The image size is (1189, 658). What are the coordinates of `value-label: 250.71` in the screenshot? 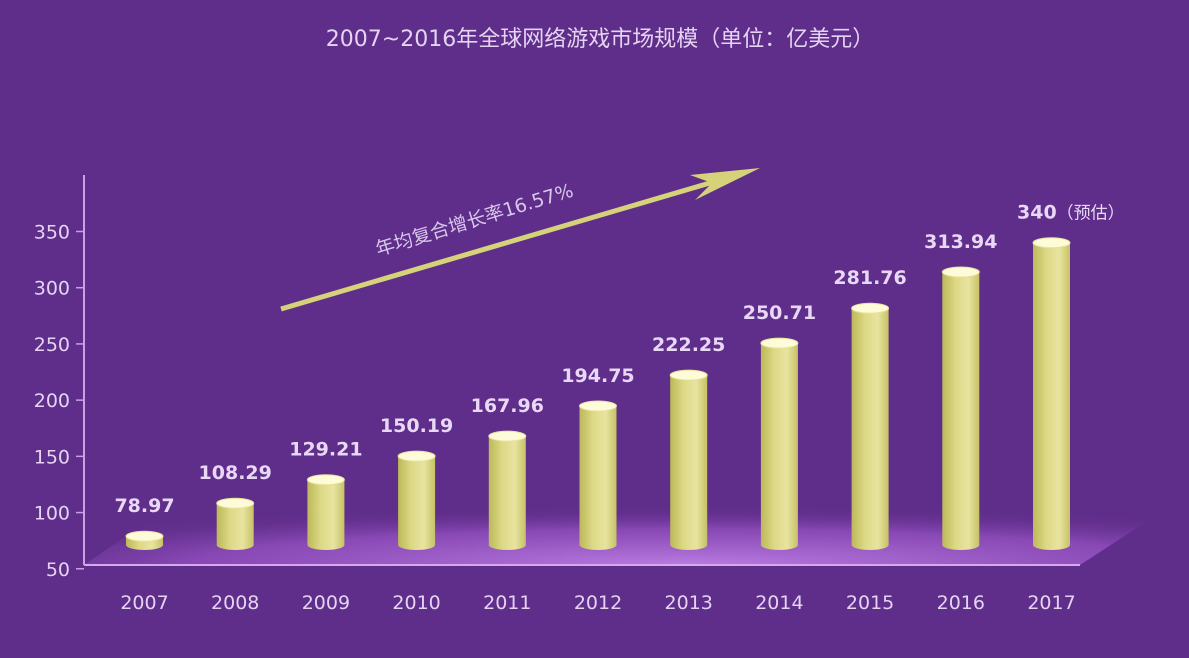 It's located at (779, 313).